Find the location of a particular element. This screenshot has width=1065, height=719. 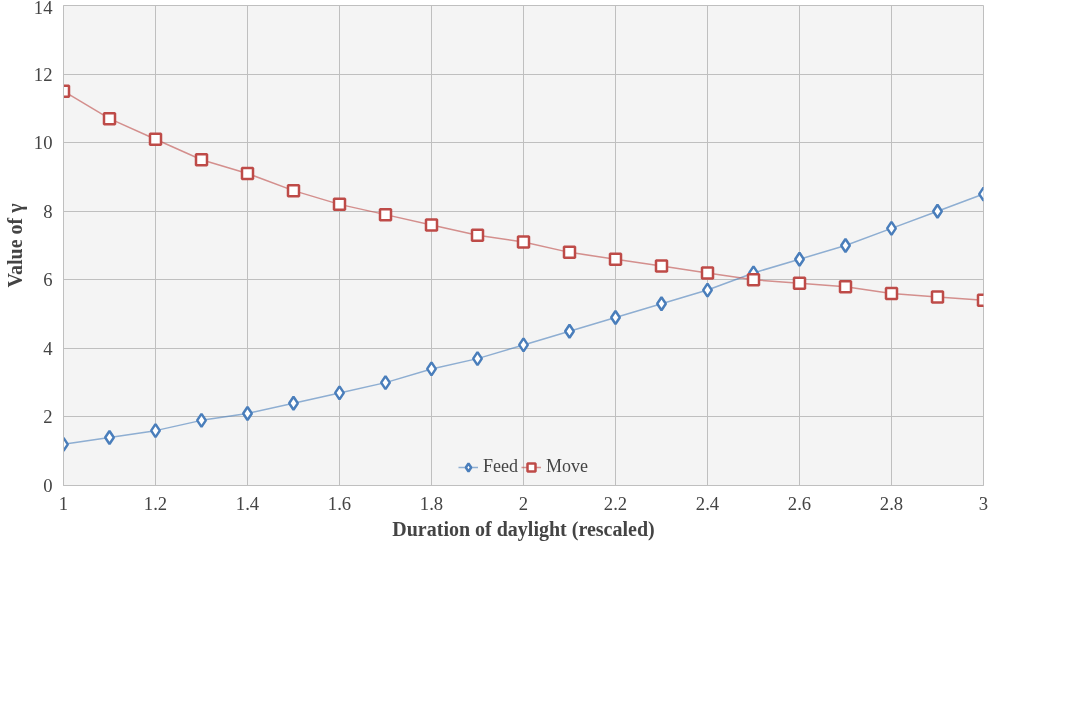

x-tick-label: 1.6 is located at coordinates (339, 503).